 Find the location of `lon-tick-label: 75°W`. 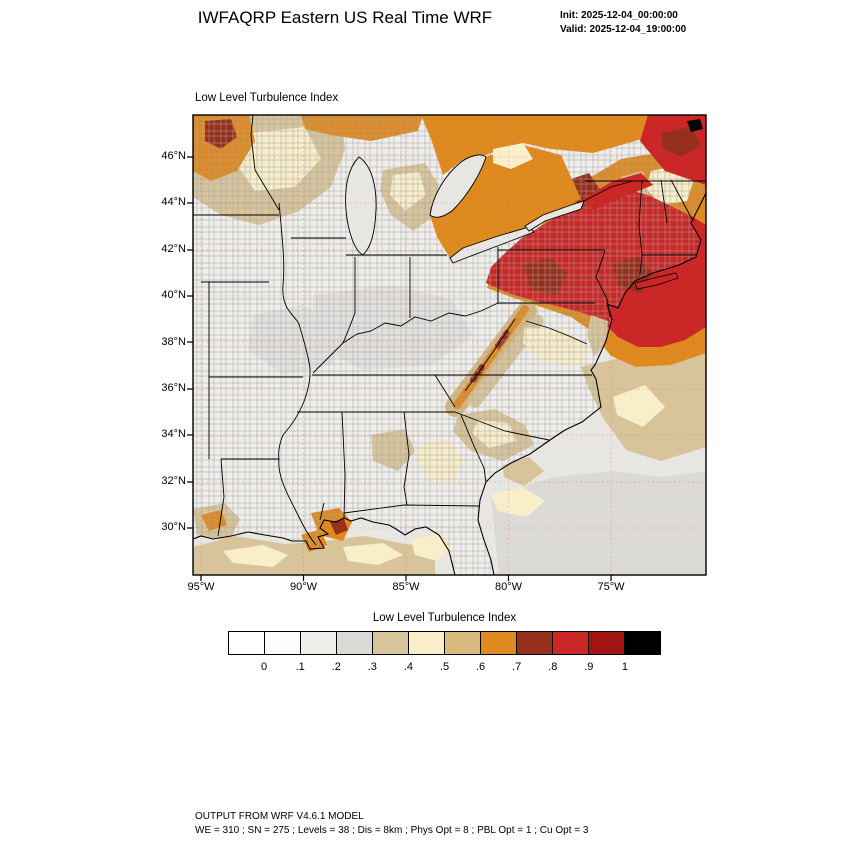

lon-tick-label: 75°W is located at coordinates (611, 587).